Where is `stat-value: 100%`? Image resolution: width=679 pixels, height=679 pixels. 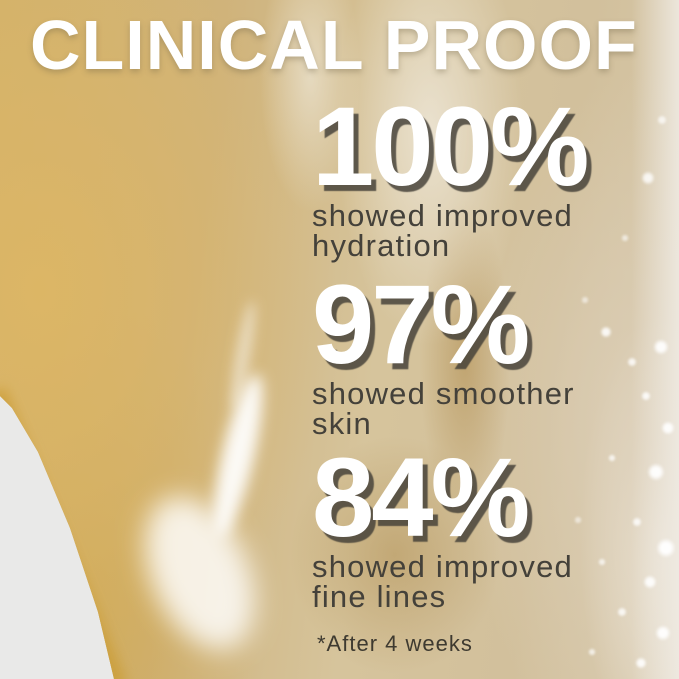
stat-value: 100% is located at coordinates (450, 146).